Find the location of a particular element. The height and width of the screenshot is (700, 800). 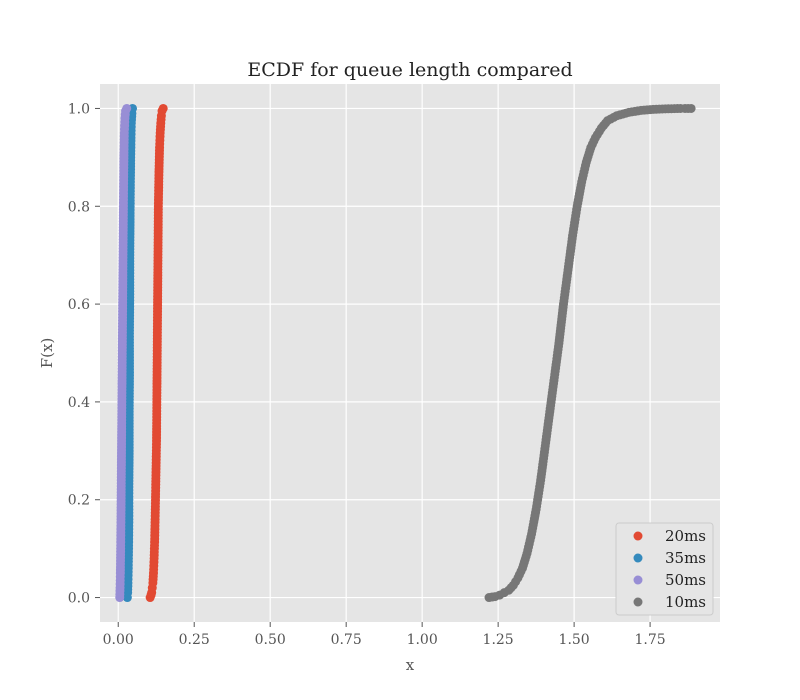

x-tick-label: 0.25 is located at coordinates (194, 640).